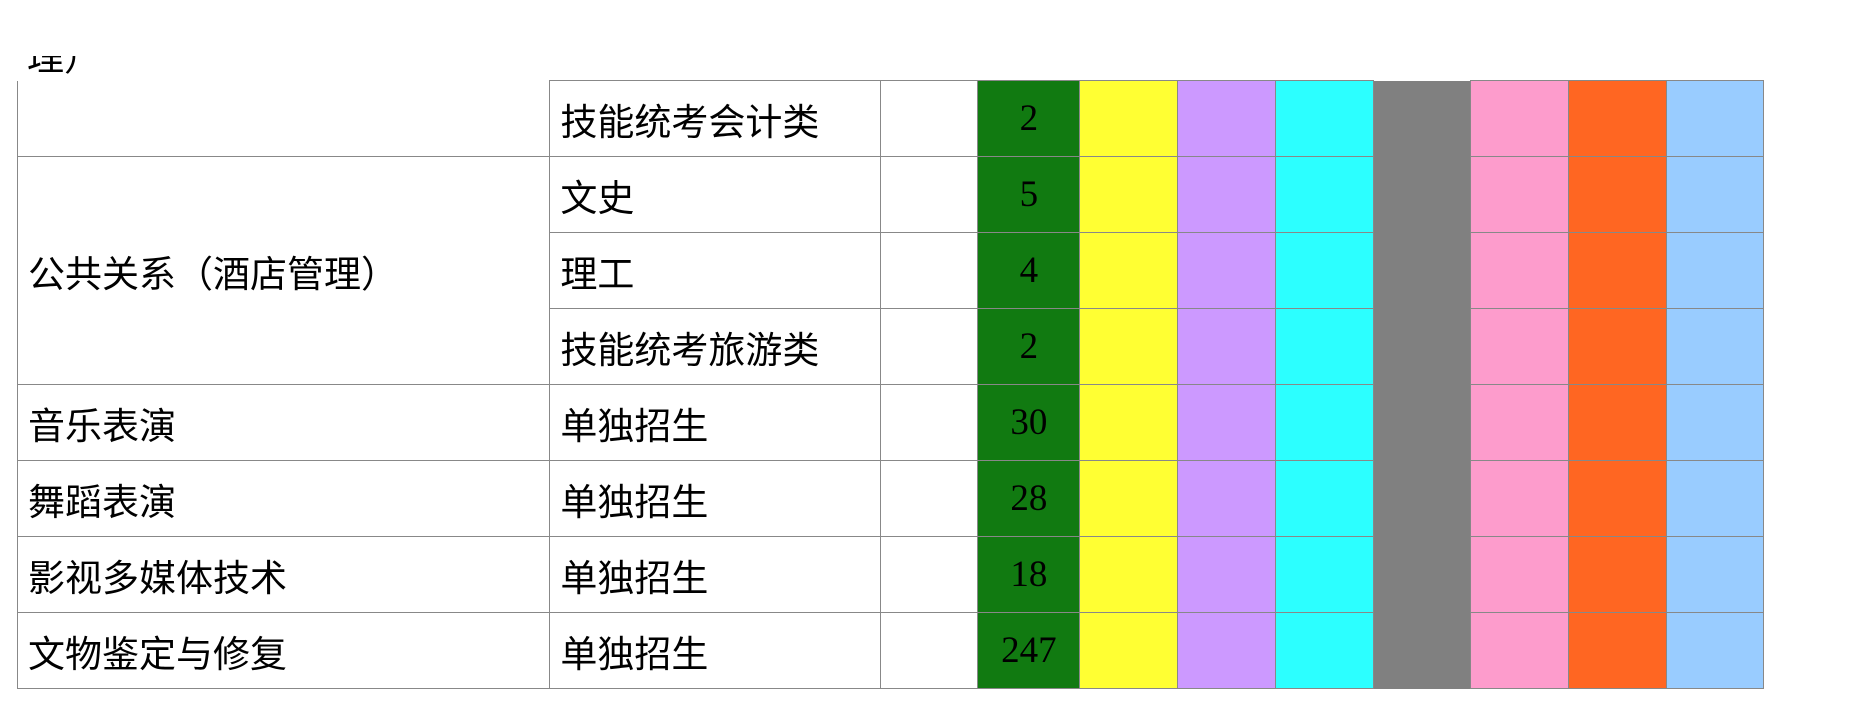  Describe the element at coordinates (1029, 270) in the screenshot. I see `count-cell: 4` at that location.